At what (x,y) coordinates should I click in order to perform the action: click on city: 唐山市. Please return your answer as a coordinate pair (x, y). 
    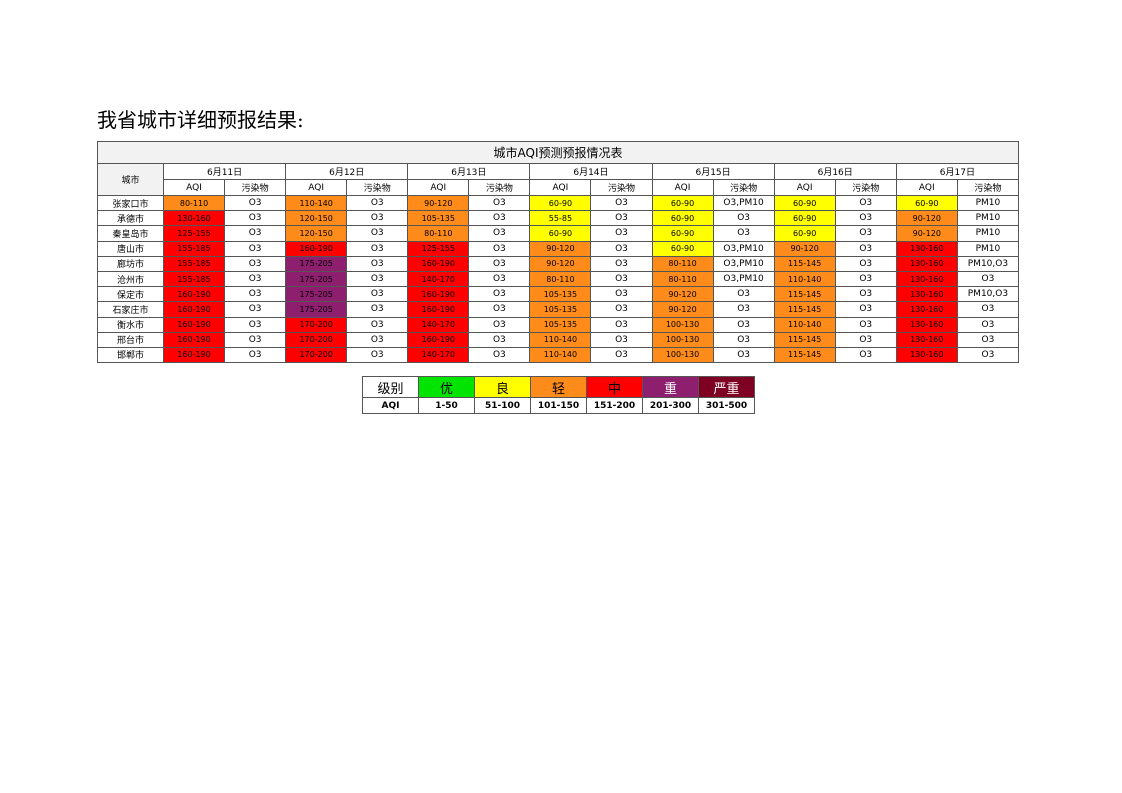
    Looking at the image, I should click on (130, 248).